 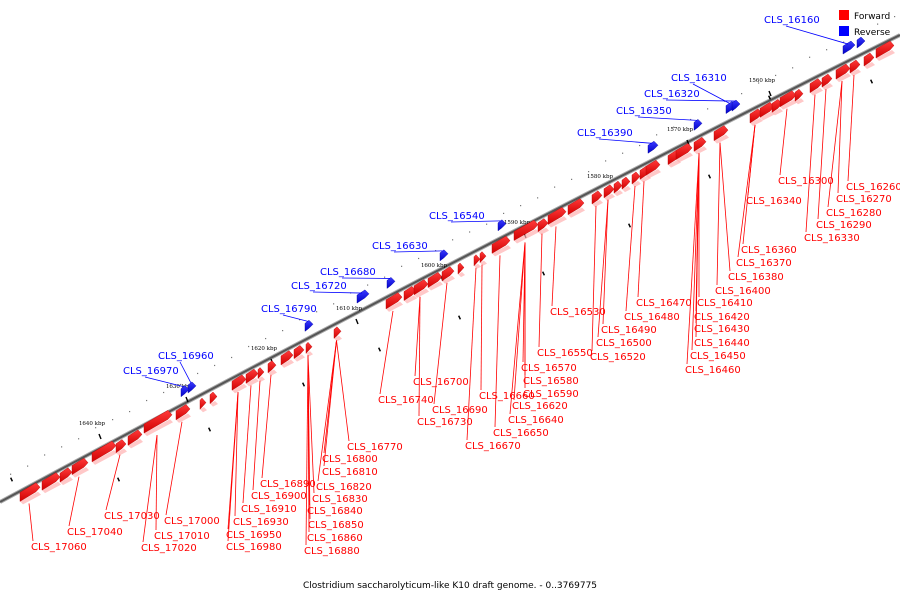 What do you see at coordinates (844, 15) in the screenshot?
I see `legend-forward-swatch` at bounding box center [844, 15].